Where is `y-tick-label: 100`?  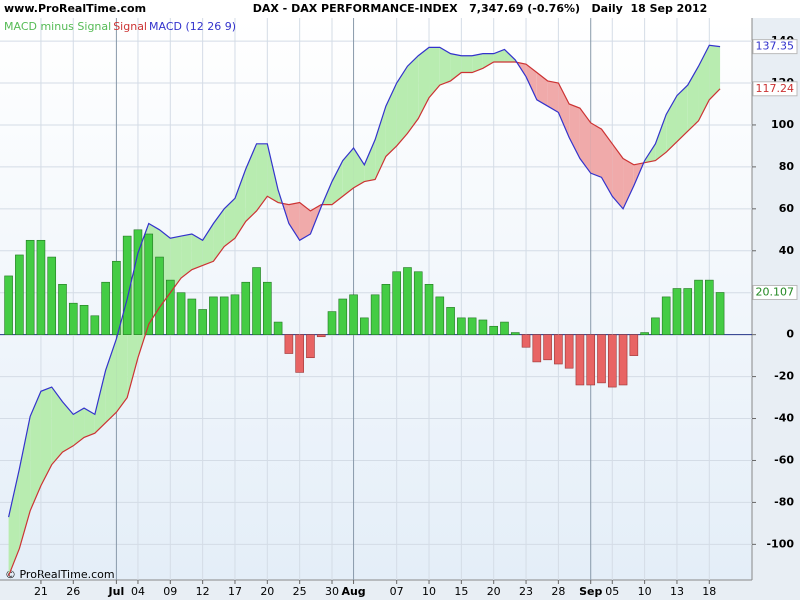 y-tick-label: 100 is located at coordinates (782, 124).